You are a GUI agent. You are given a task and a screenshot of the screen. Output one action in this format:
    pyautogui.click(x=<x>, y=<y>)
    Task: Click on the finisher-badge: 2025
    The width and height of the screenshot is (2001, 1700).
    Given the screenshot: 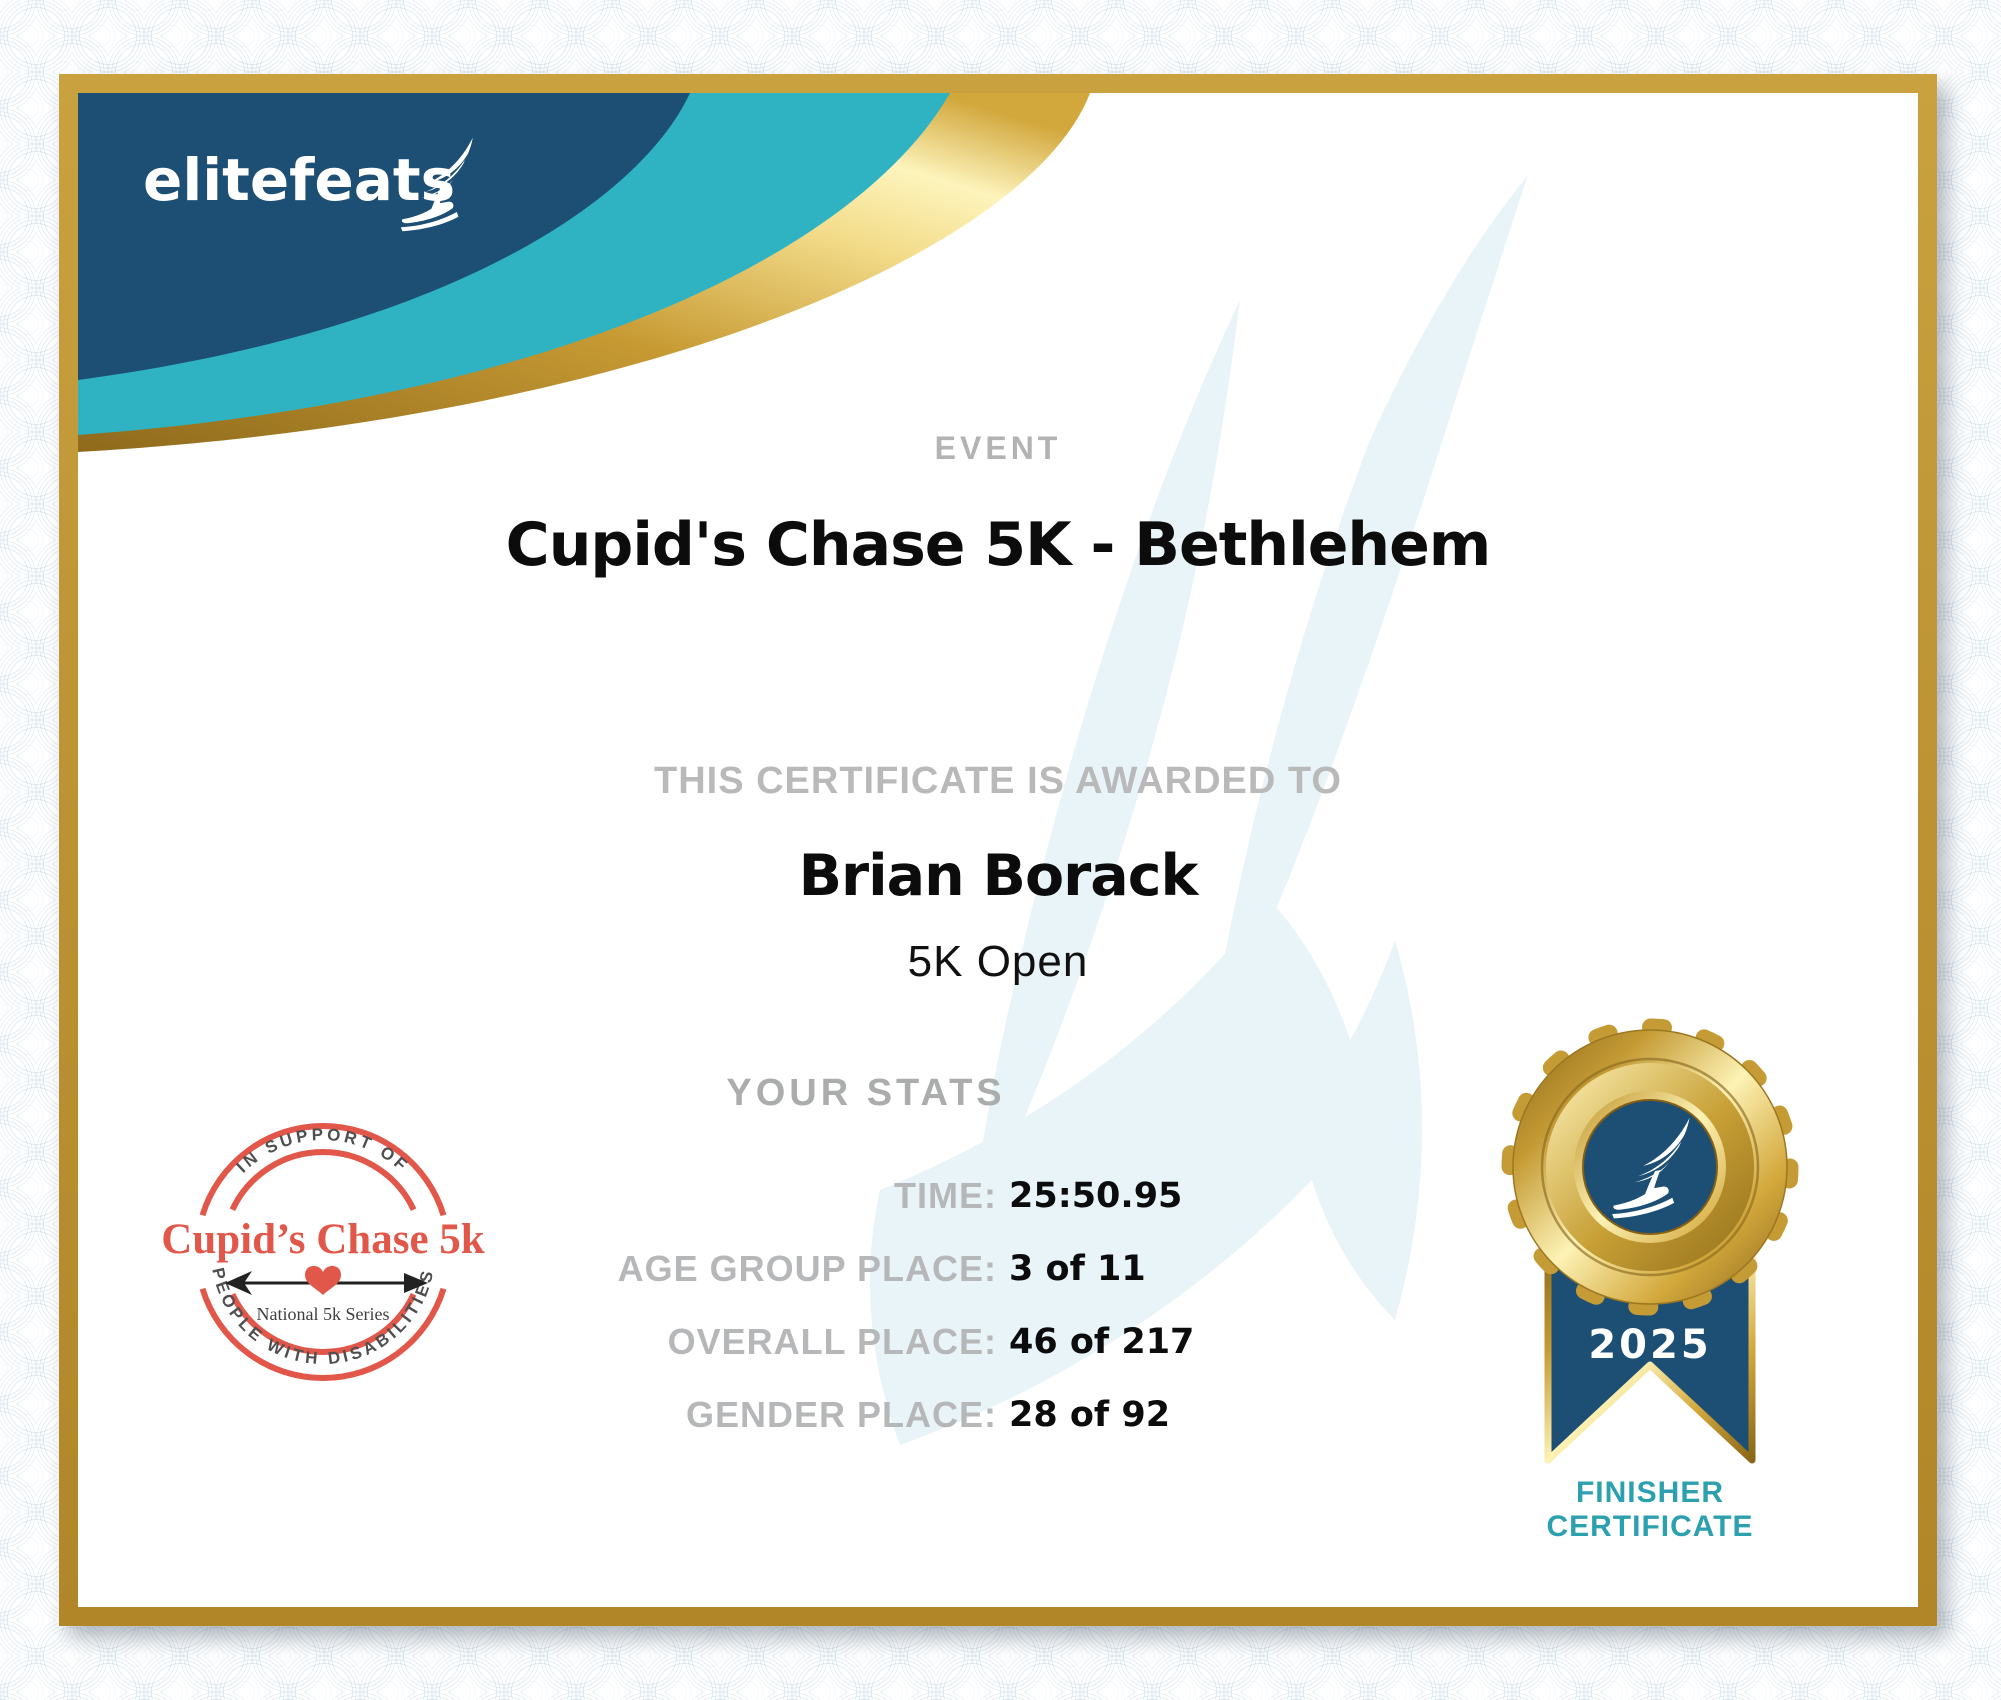 What is the action you would take?
    pyautogui.click(x=1650, y=1241)
    